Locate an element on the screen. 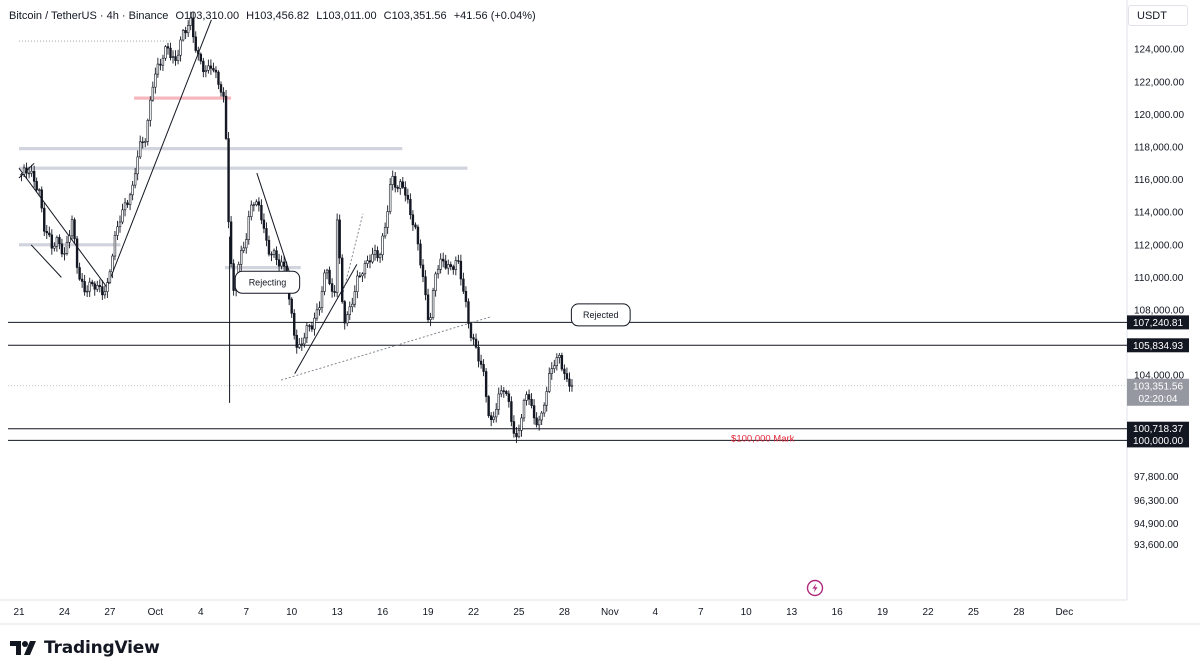 The width and height of the screenshot is (1200, 672). countdown-text: 02:20:04 is located at coordinates (1158, 399).